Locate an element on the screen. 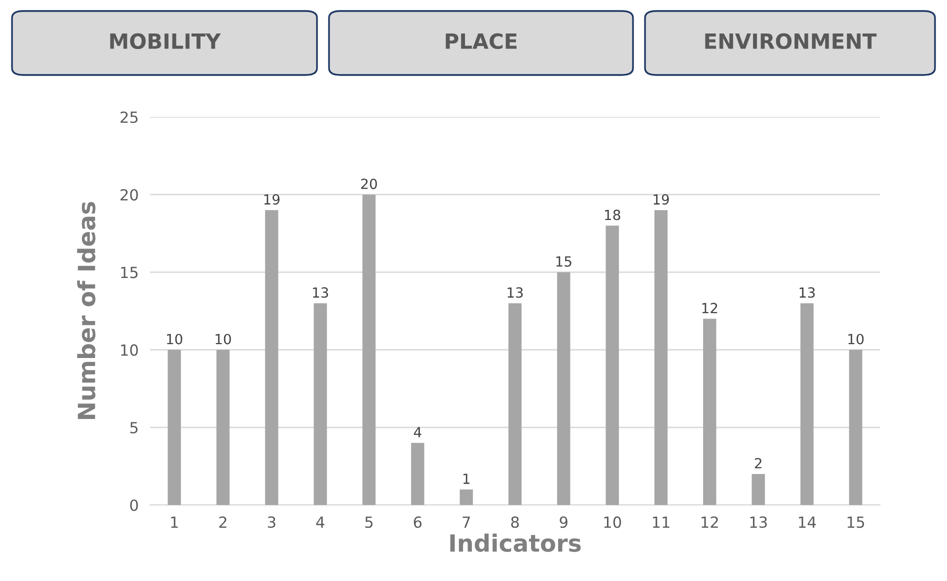  data-label: 15 is located at coordinates (564, 261).